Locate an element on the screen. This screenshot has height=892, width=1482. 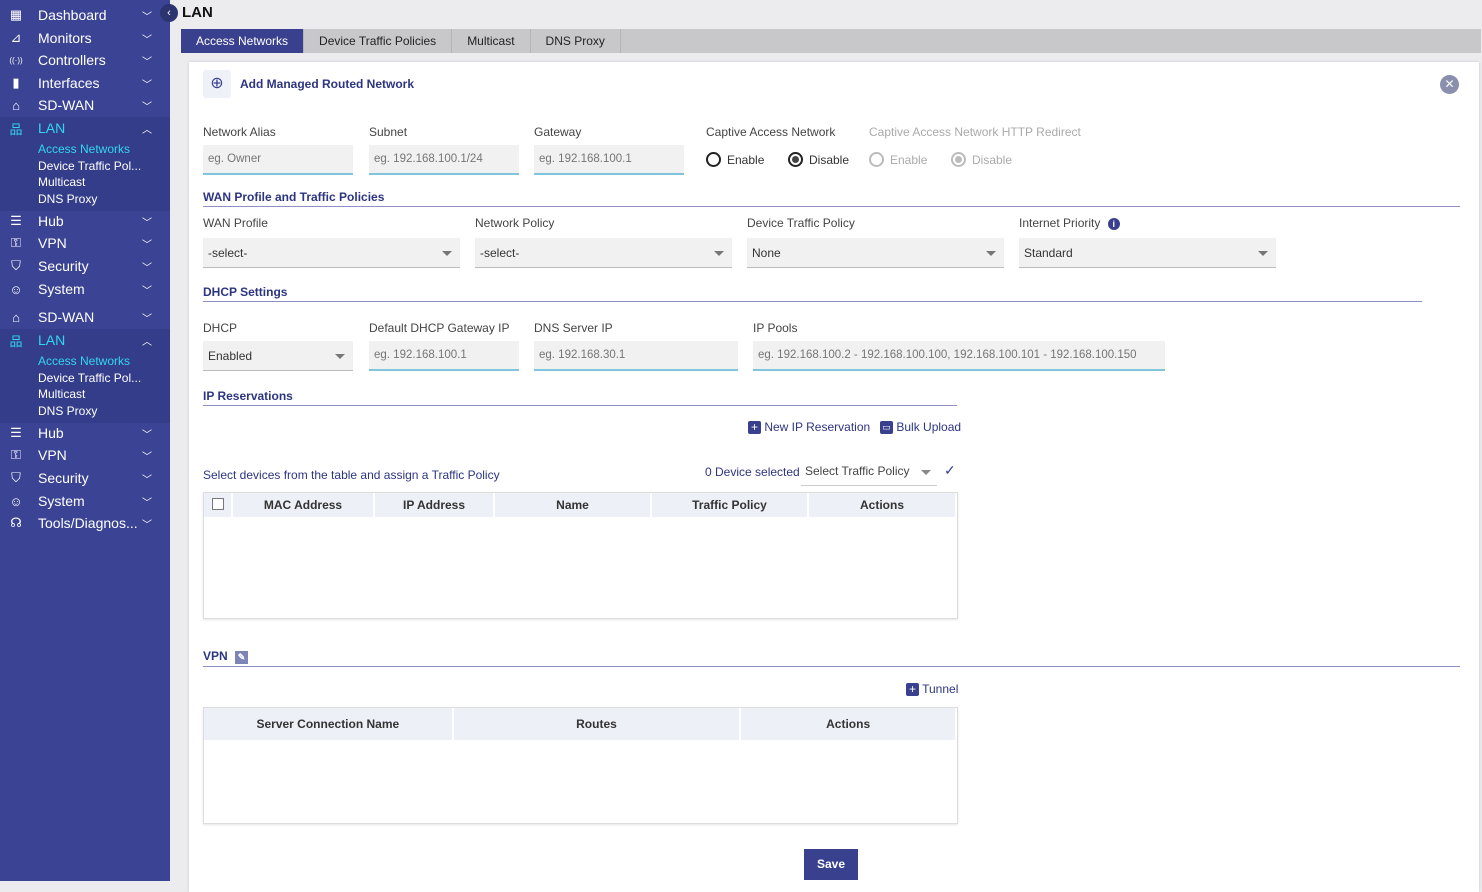
column-header: Actions is located at coordinates (848, 724).